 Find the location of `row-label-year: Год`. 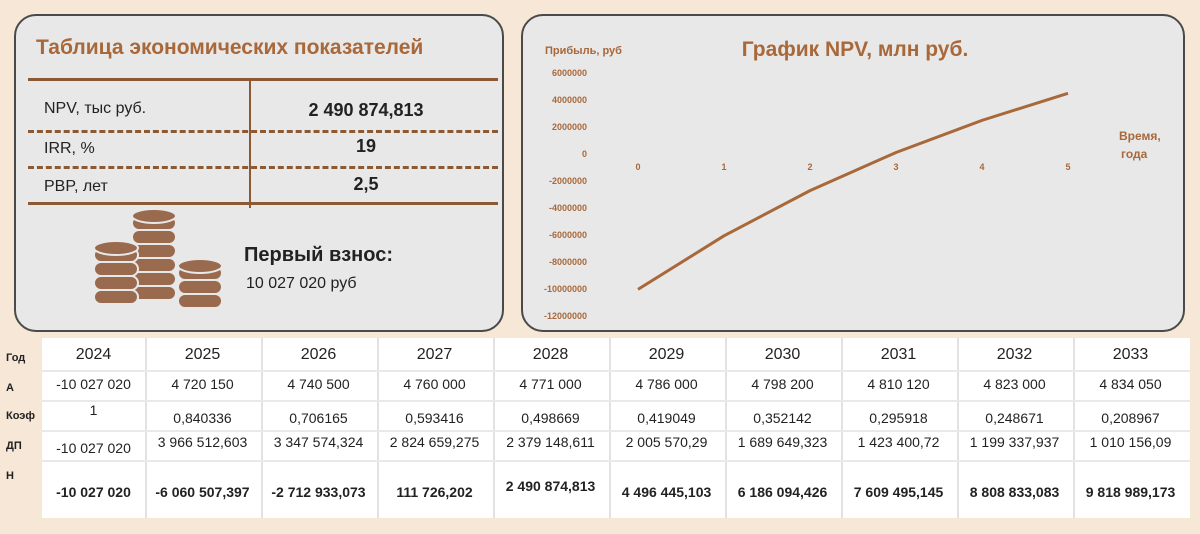

row-label-year: Год is located at coordinates (16, 358).